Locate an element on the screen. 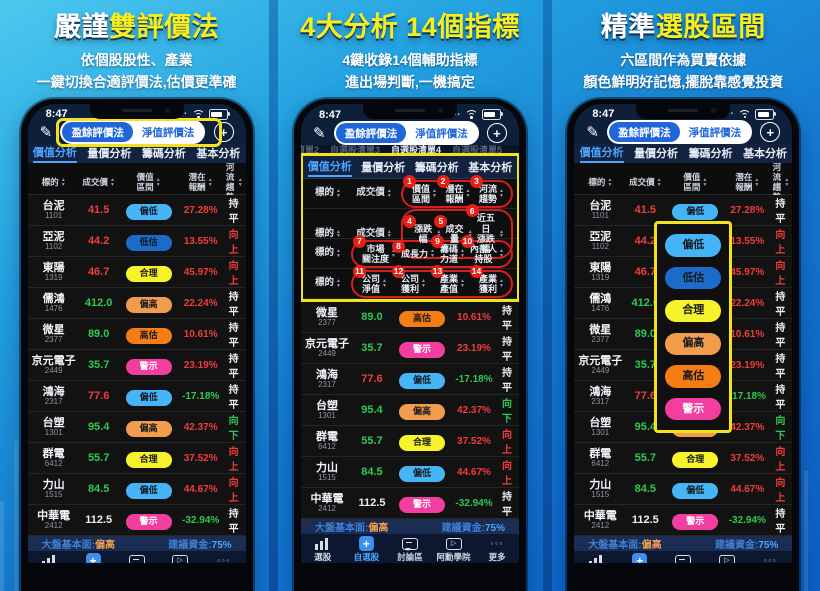 The image size is (820, 591). indicator-header: 10 內部人 持股 ▲ ▼ is located at coordinates (482, 250).